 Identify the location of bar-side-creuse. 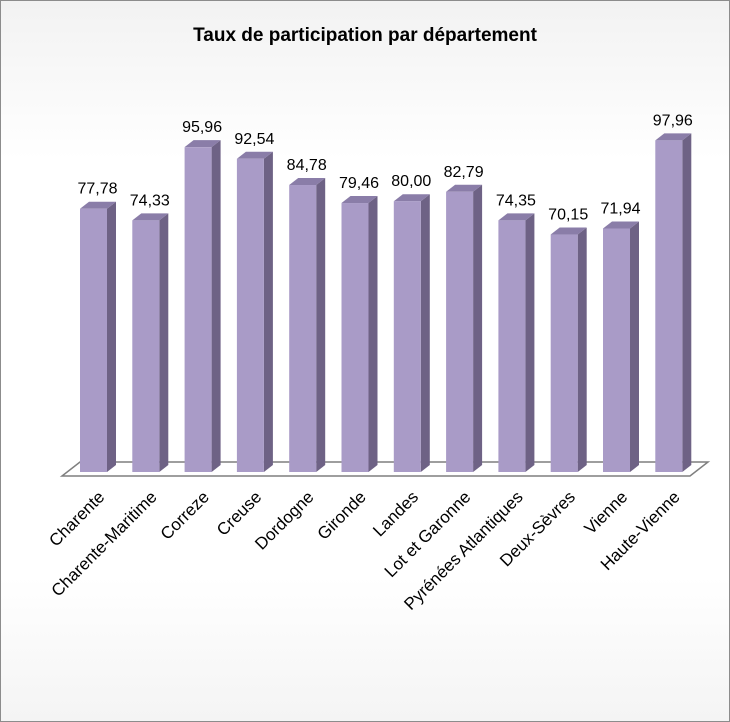
(268, 311).